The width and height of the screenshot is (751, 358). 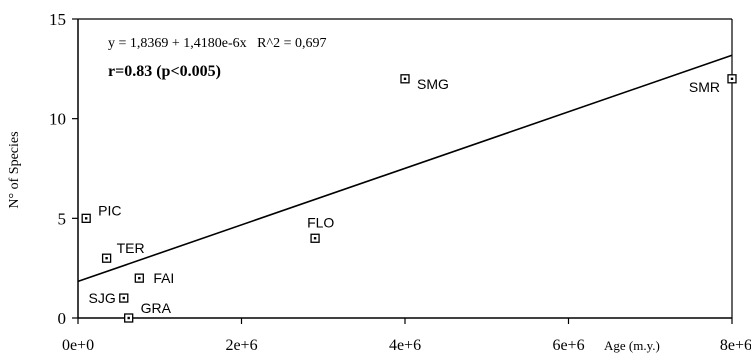 What do you see at coordinates (156, 308) in the screenshot?
I see `point-label: GRA` at bounding box center [156, 308].